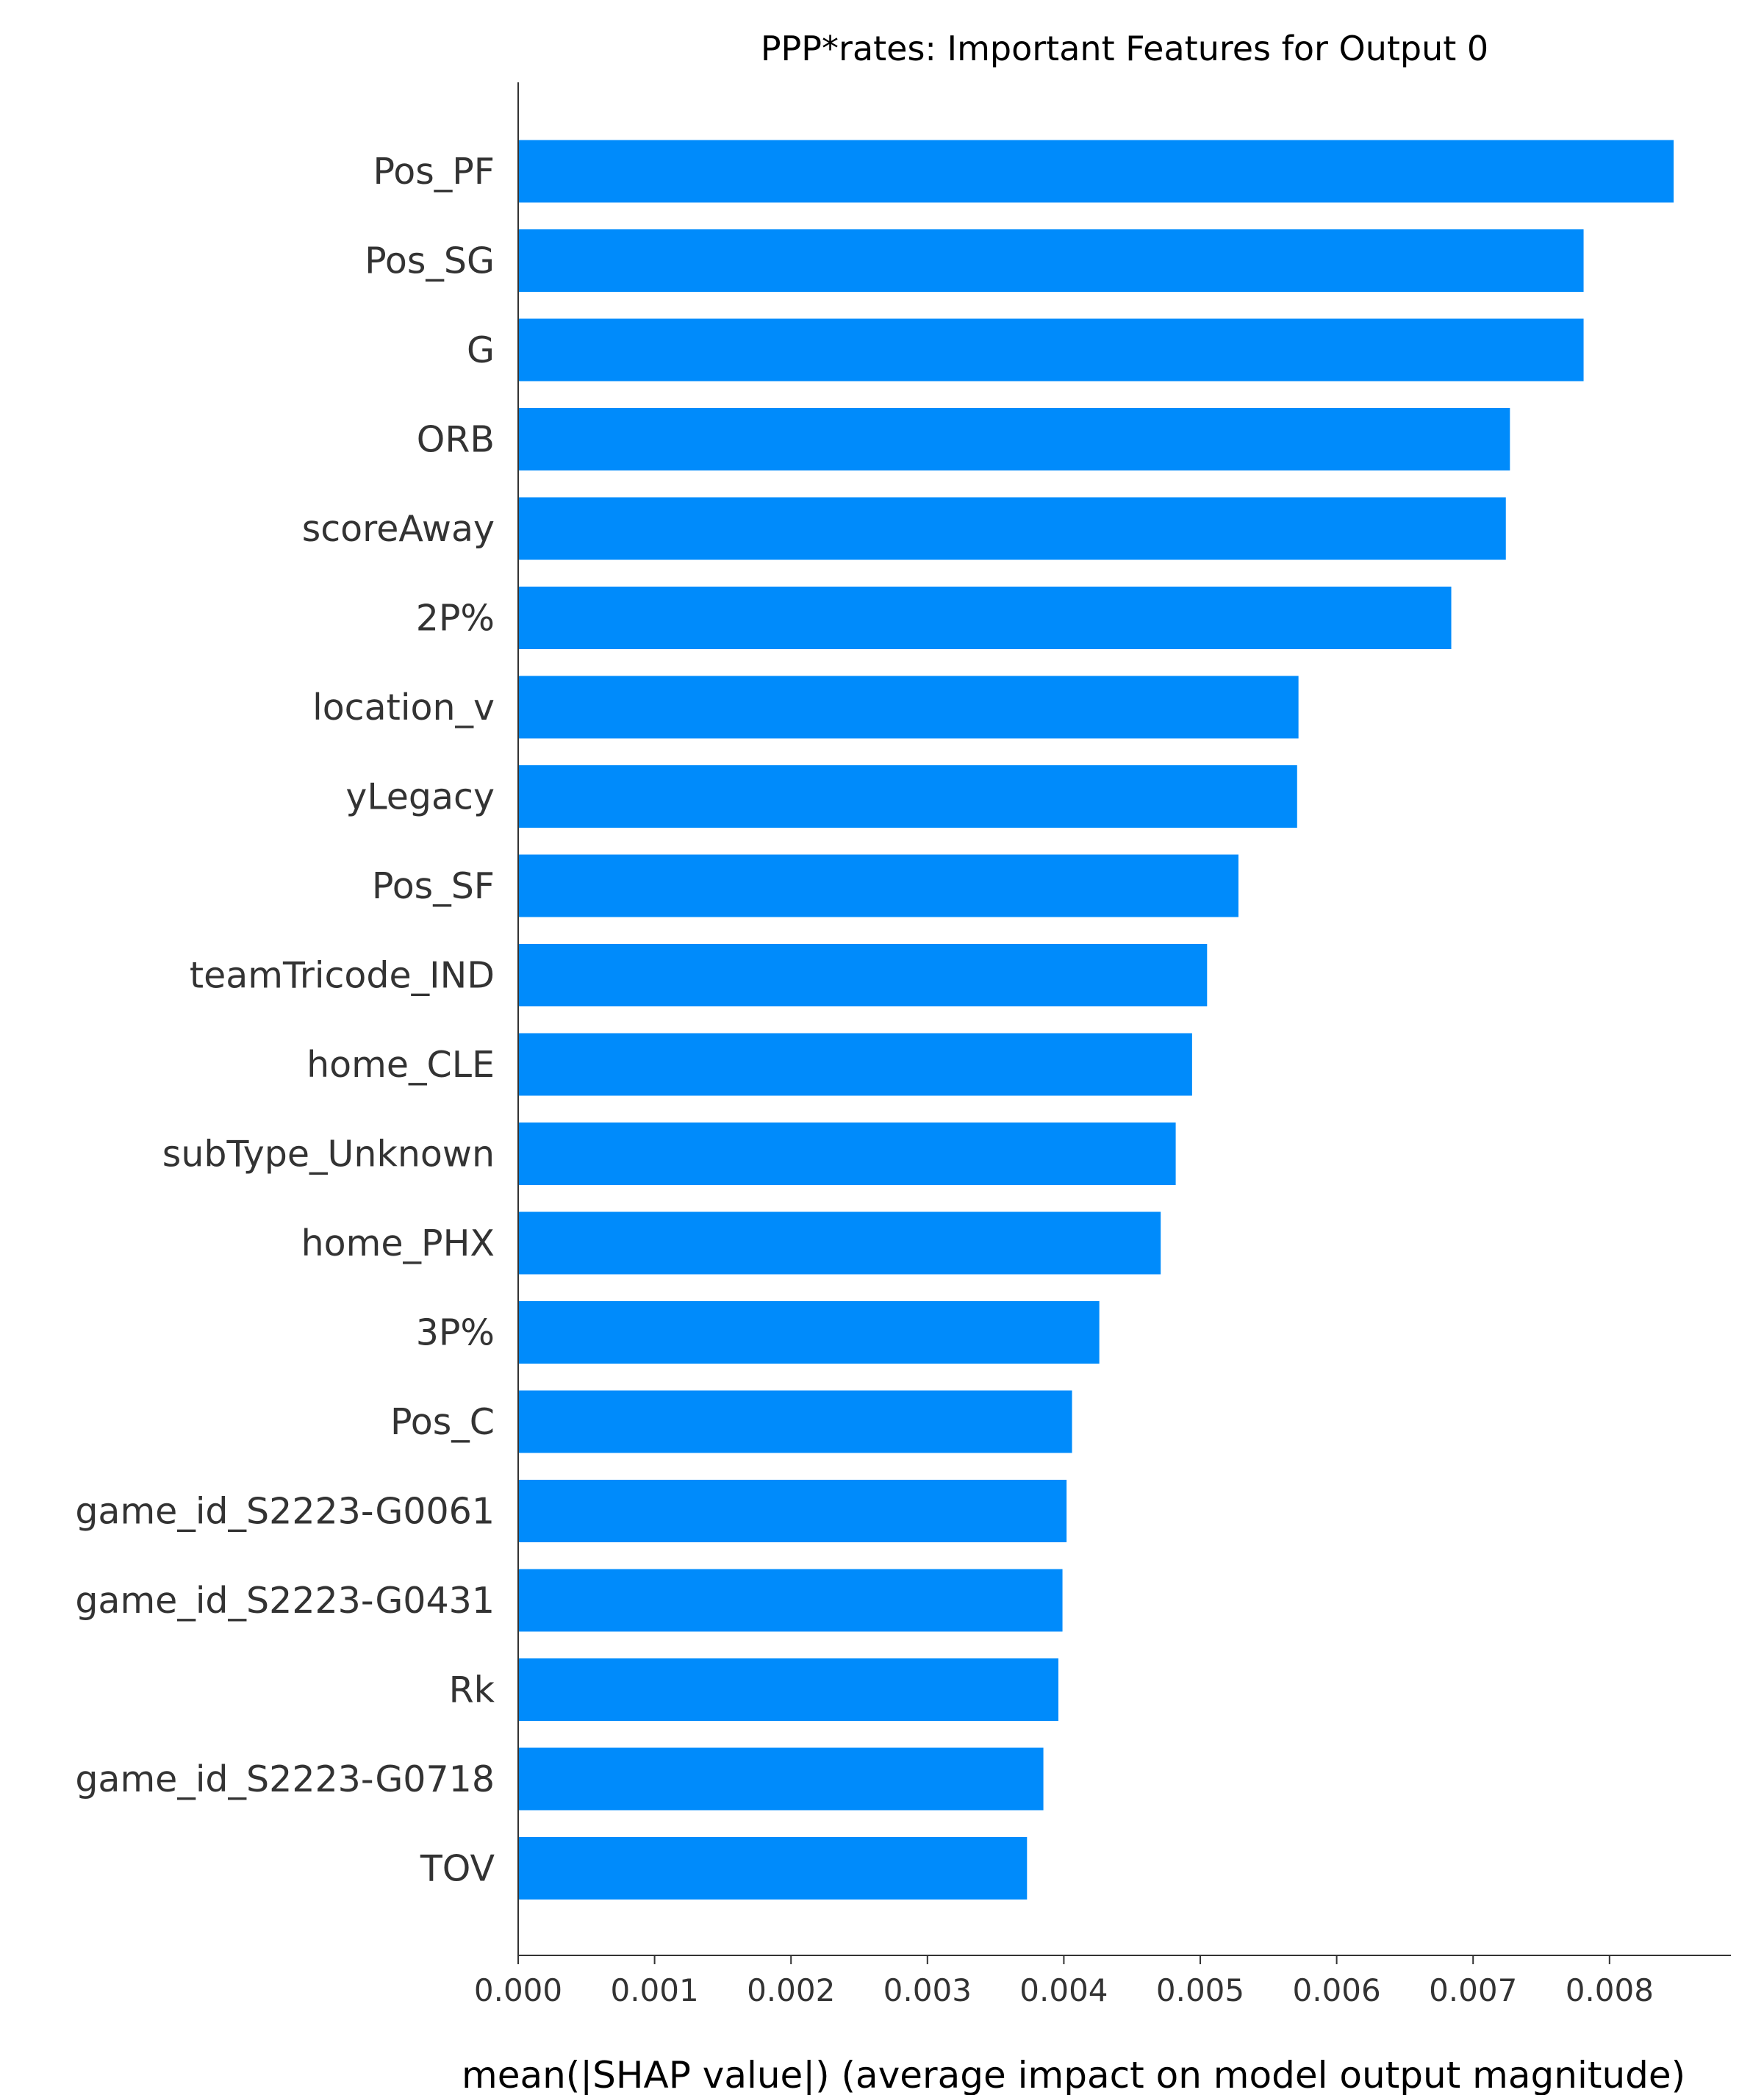 The width and height of the screenshot is (1764, 2098). I want to click on y-tick-label: home_PHX, so click(398, 1243).